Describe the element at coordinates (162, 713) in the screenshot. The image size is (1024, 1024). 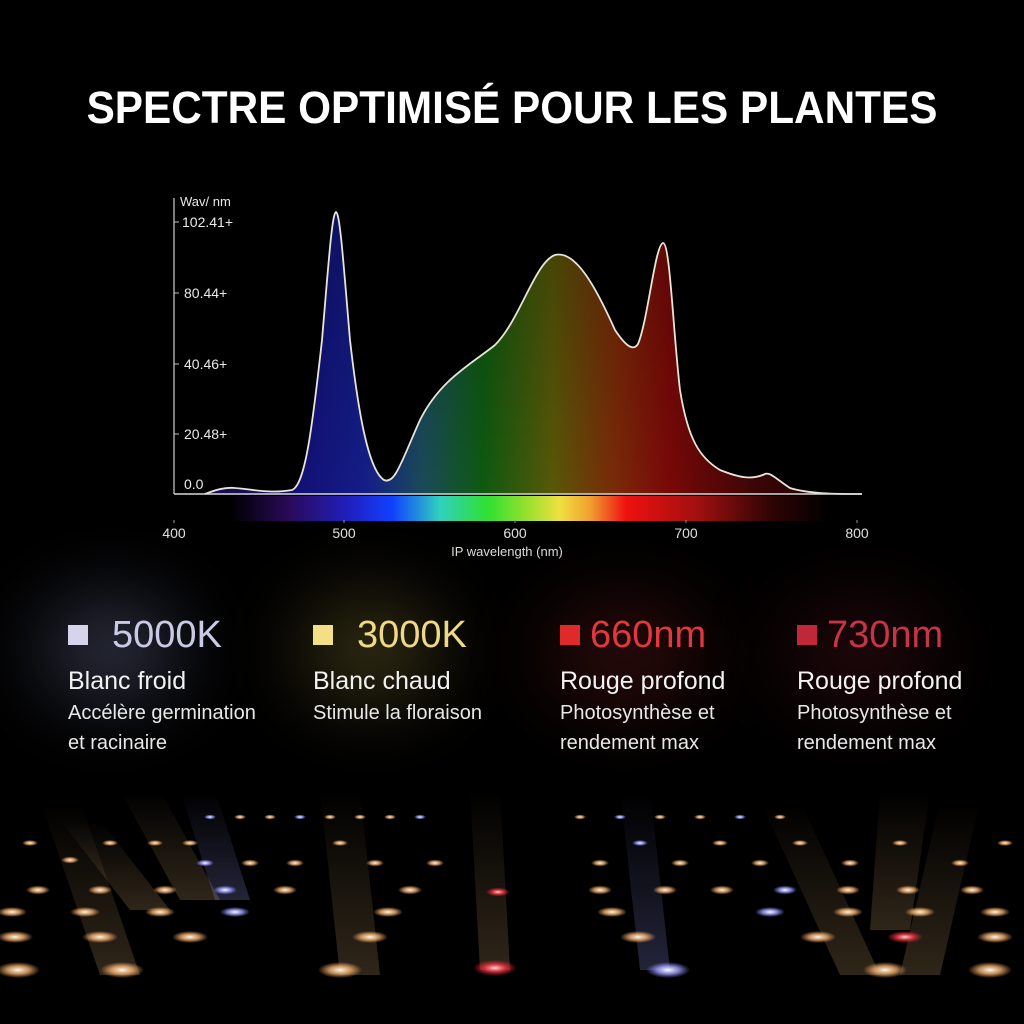
I see `legend-desc: Accélère germination` at that location.